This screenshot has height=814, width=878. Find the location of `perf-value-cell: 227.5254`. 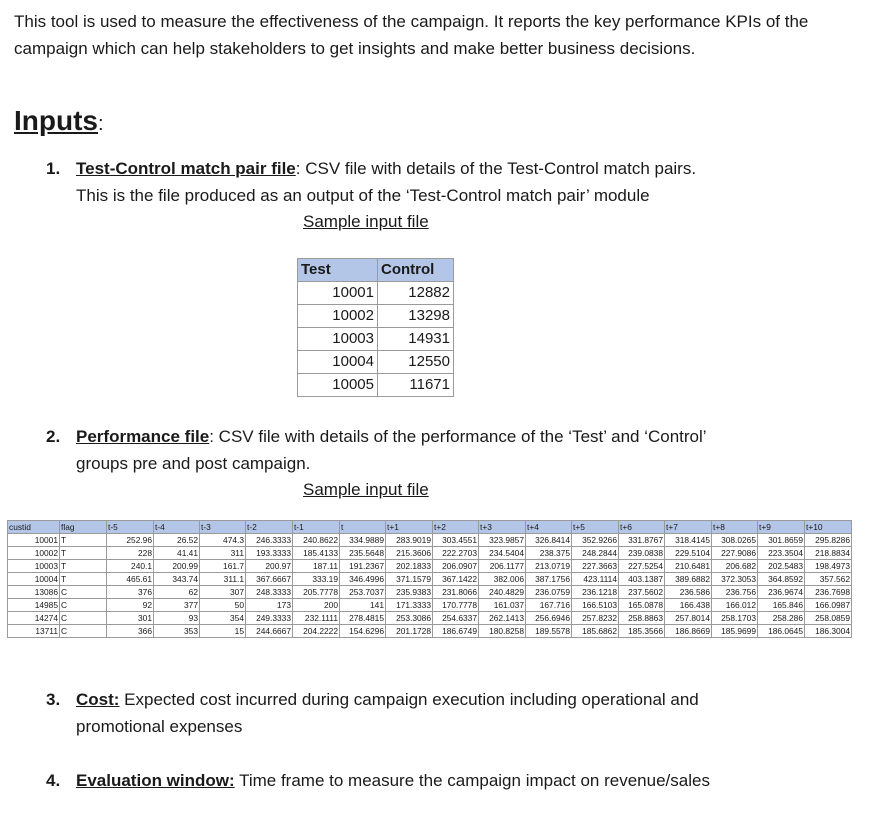

perf-value-cell: 227.5254 is located at coordinates (641, 566).